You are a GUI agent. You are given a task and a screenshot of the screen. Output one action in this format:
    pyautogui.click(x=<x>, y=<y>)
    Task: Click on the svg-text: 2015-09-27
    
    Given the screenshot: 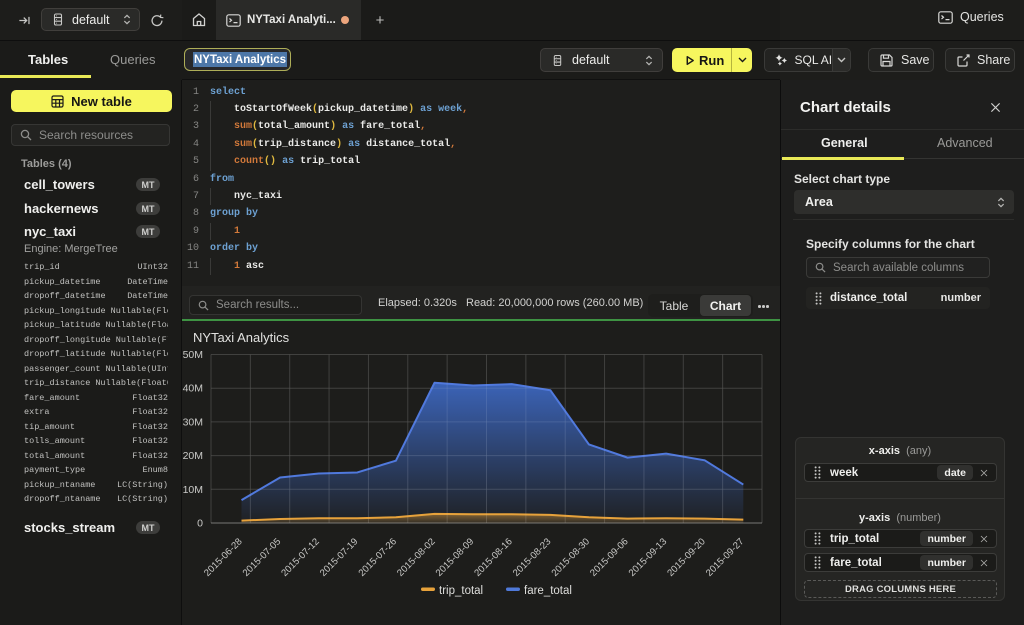 What is the action you would take?
    pyautogui.click(x=725, y=557)
    